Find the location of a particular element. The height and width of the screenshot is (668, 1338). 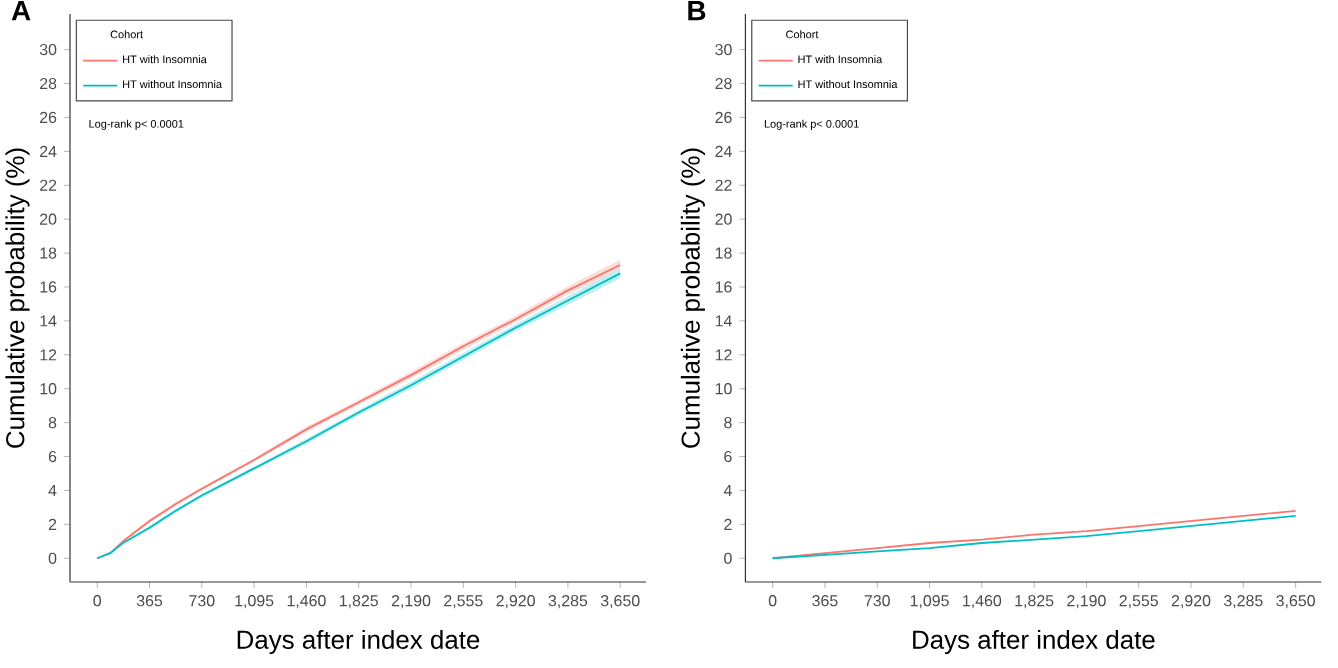

chart-title: B is located at coordinates (697, 11).